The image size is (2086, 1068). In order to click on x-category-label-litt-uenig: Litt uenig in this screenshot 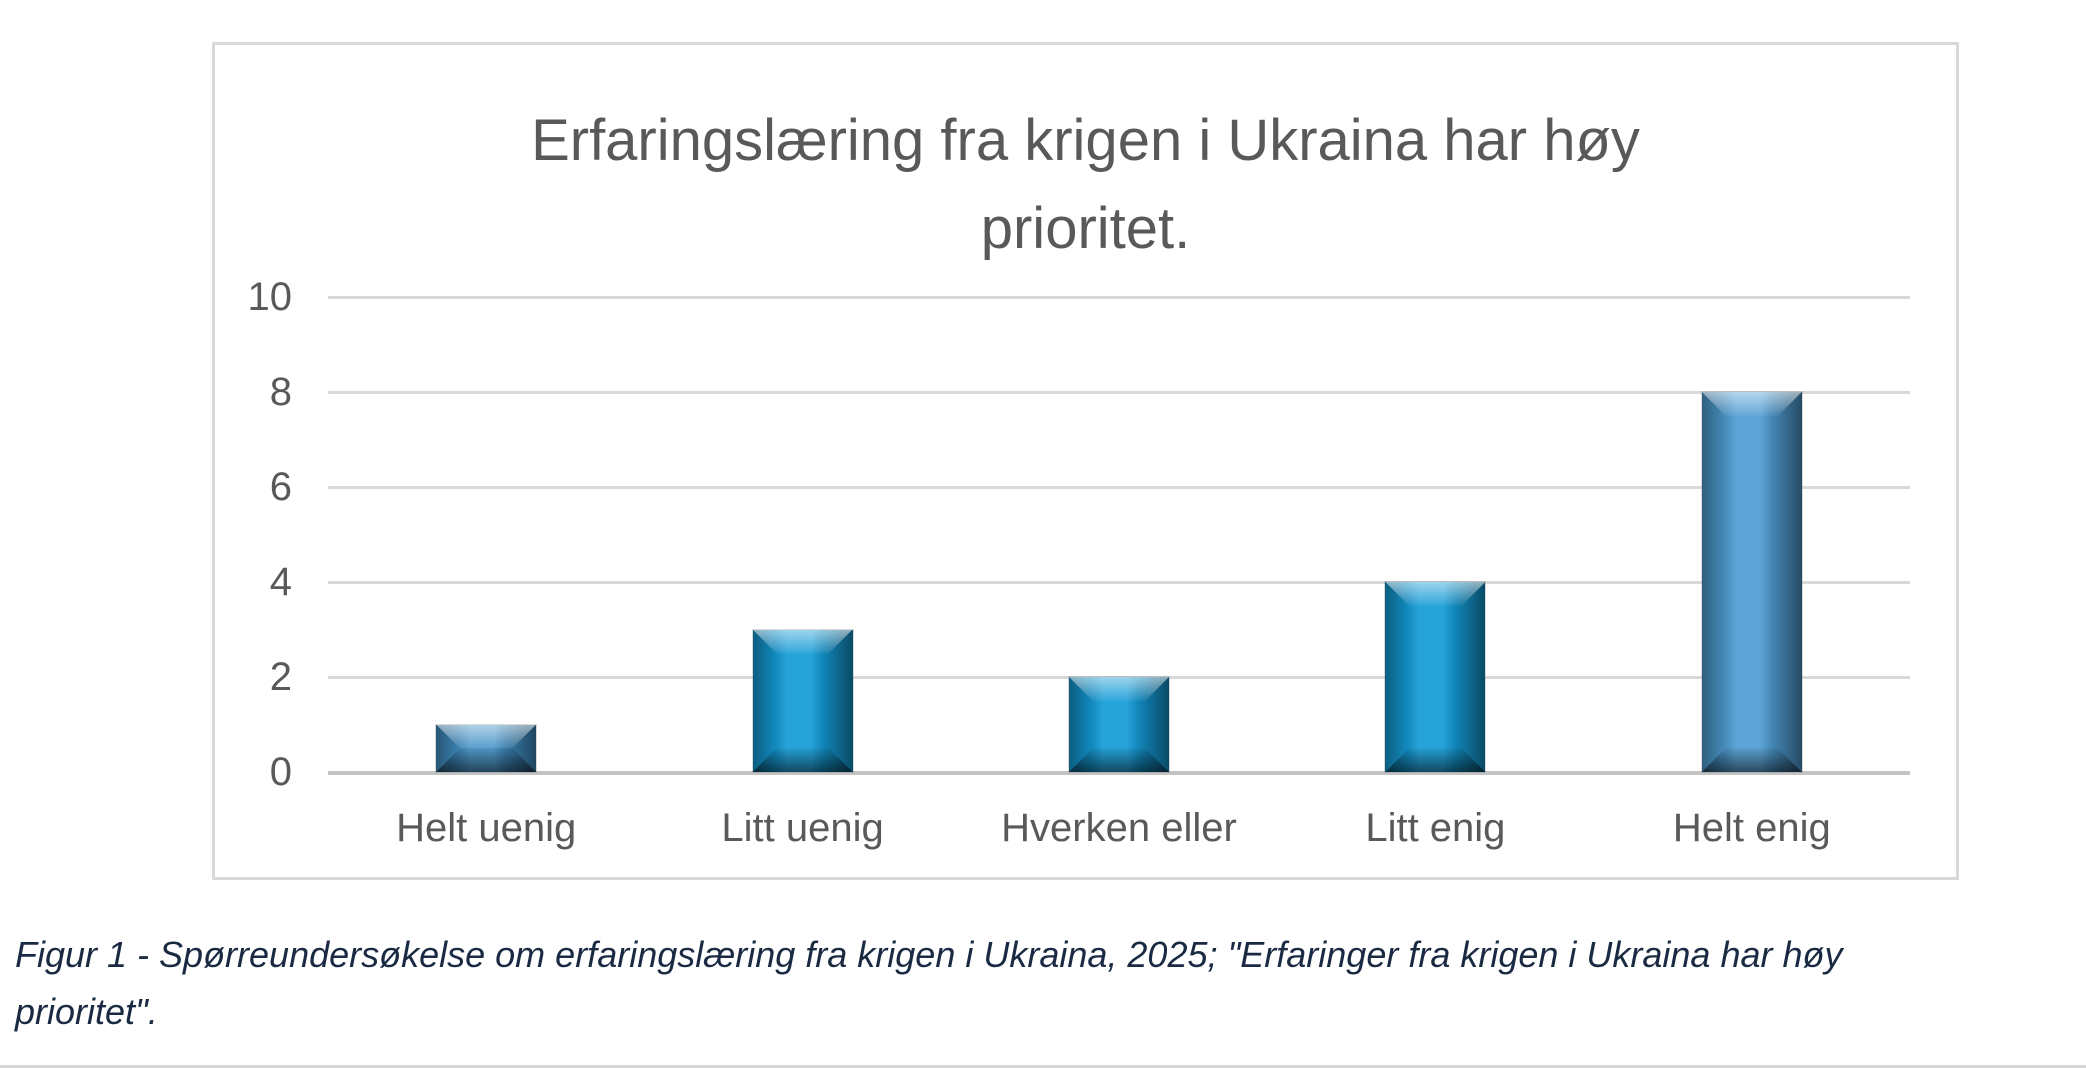, I will do `click(802, 828)`.